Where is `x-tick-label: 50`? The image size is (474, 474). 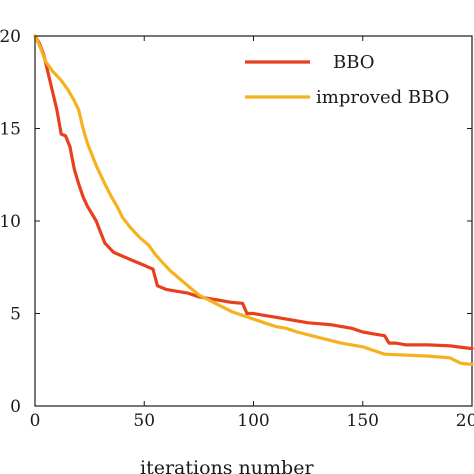
x-tick-label: 50 is located at coordinates (144, 421).